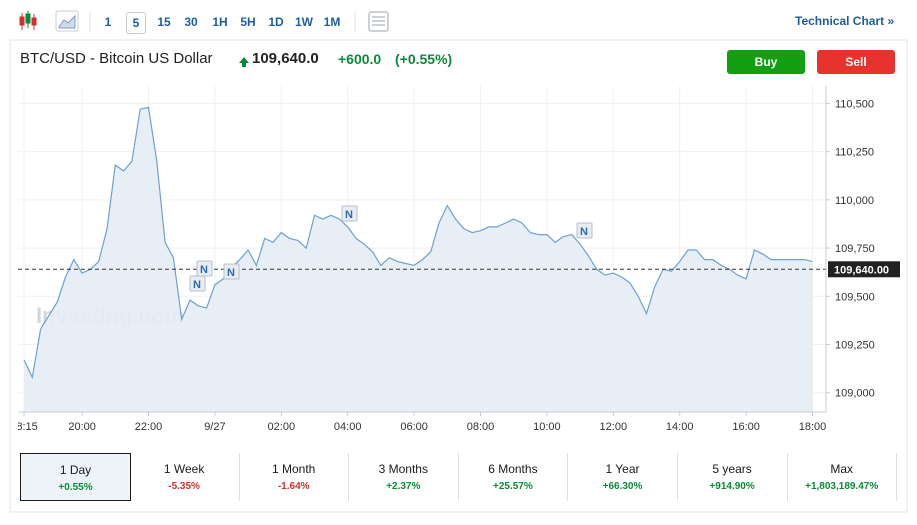 The width and height of the screenshot is (917, 525). Describe the element at coordinates (414, 427) in the screenshot. I see `x-tick-label: 06:00` at that location.